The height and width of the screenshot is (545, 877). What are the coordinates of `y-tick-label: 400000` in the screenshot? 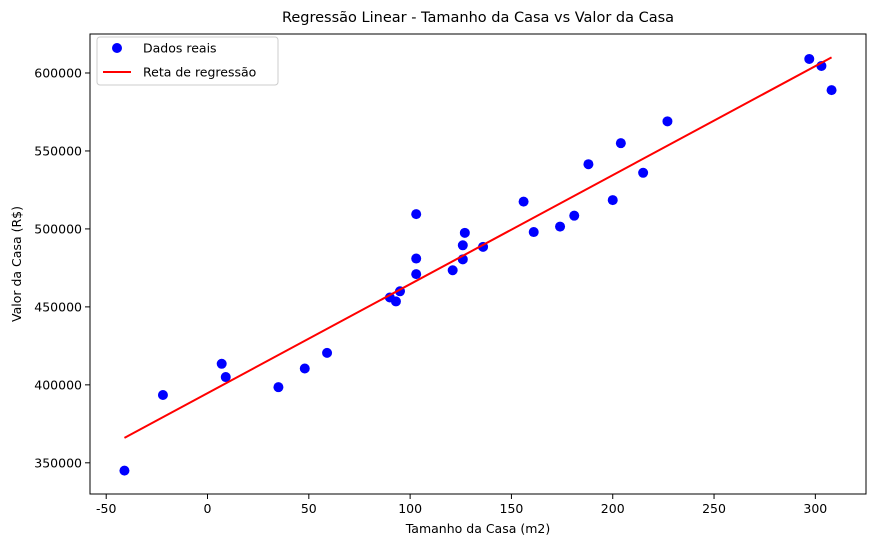 It's located at (58, 384).